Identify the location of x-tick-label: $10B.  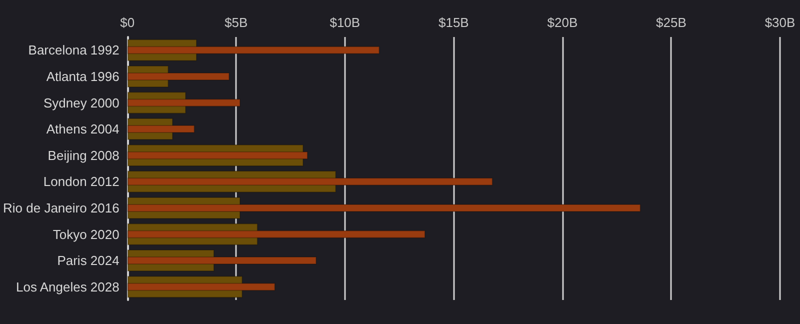
(345, 22).